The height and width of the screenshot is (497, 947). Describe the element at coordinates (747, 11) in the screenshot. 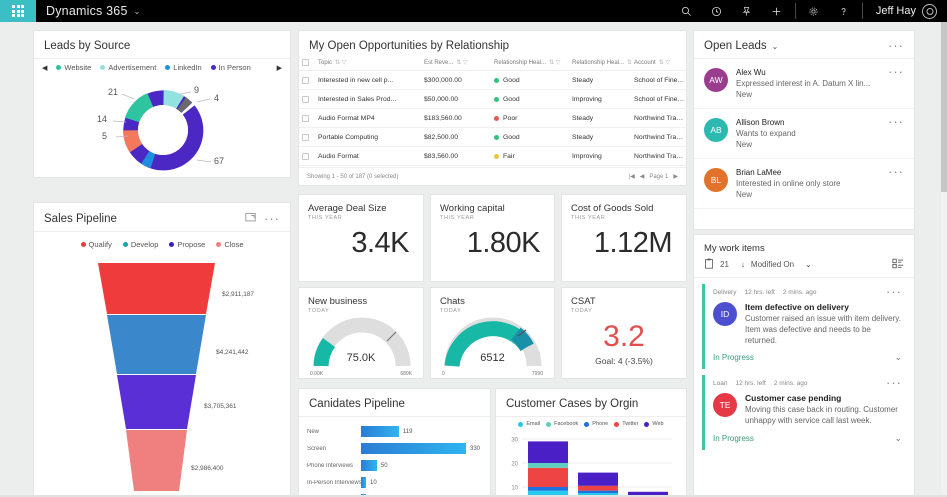

I see `pin-icon` at that location.